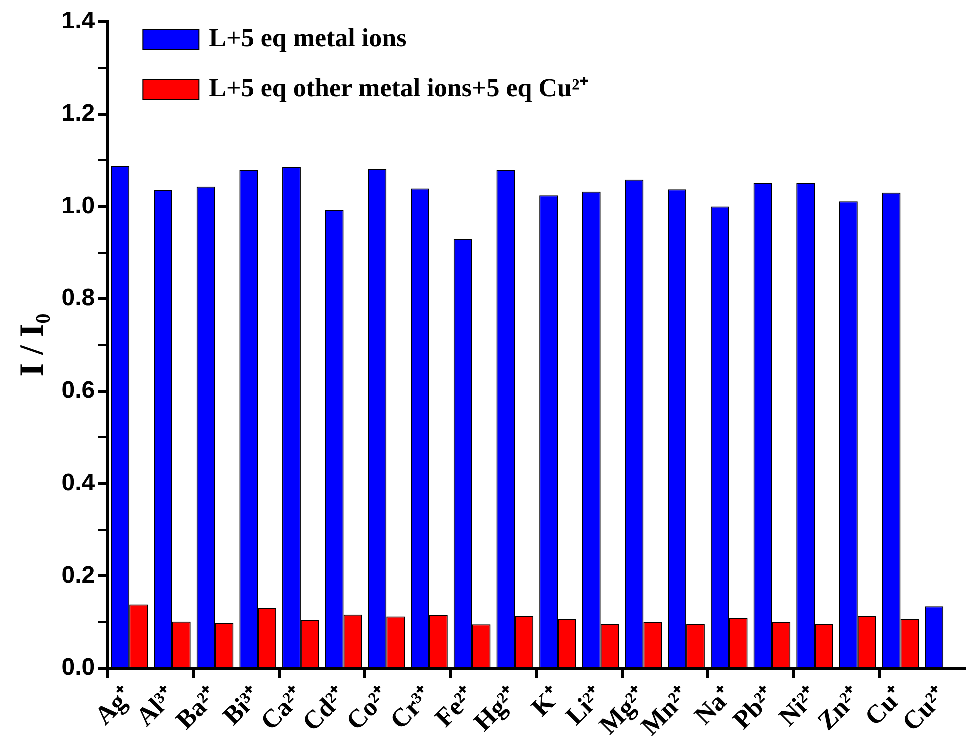  Describe the element at coordinates (79, 21) in the screenshot. I see `y-tick-label: 1.4` at that location.